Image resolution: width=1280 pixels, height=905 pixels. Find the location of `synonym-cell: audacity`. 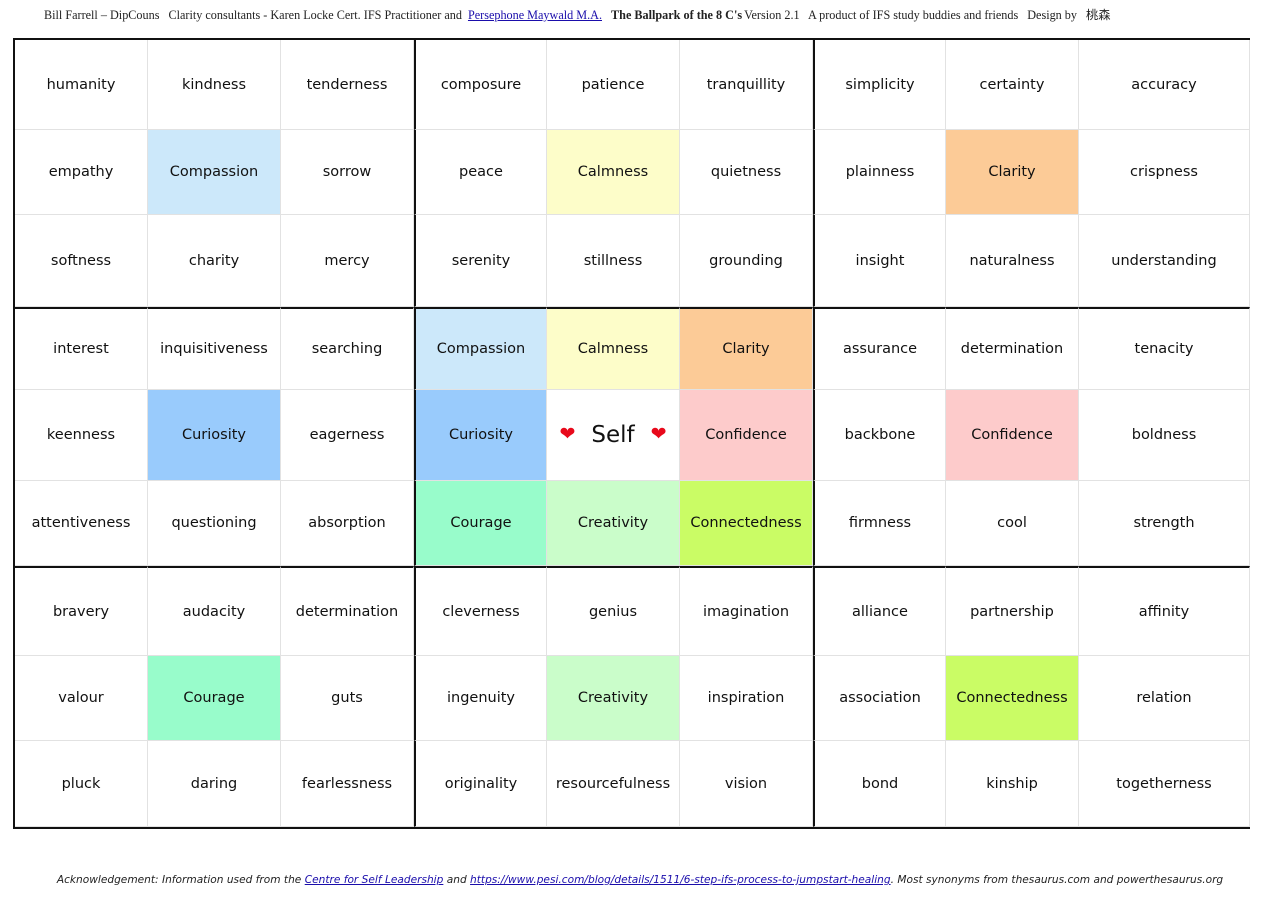

synonym-cell: audacity is located at coordinates (214, 611).